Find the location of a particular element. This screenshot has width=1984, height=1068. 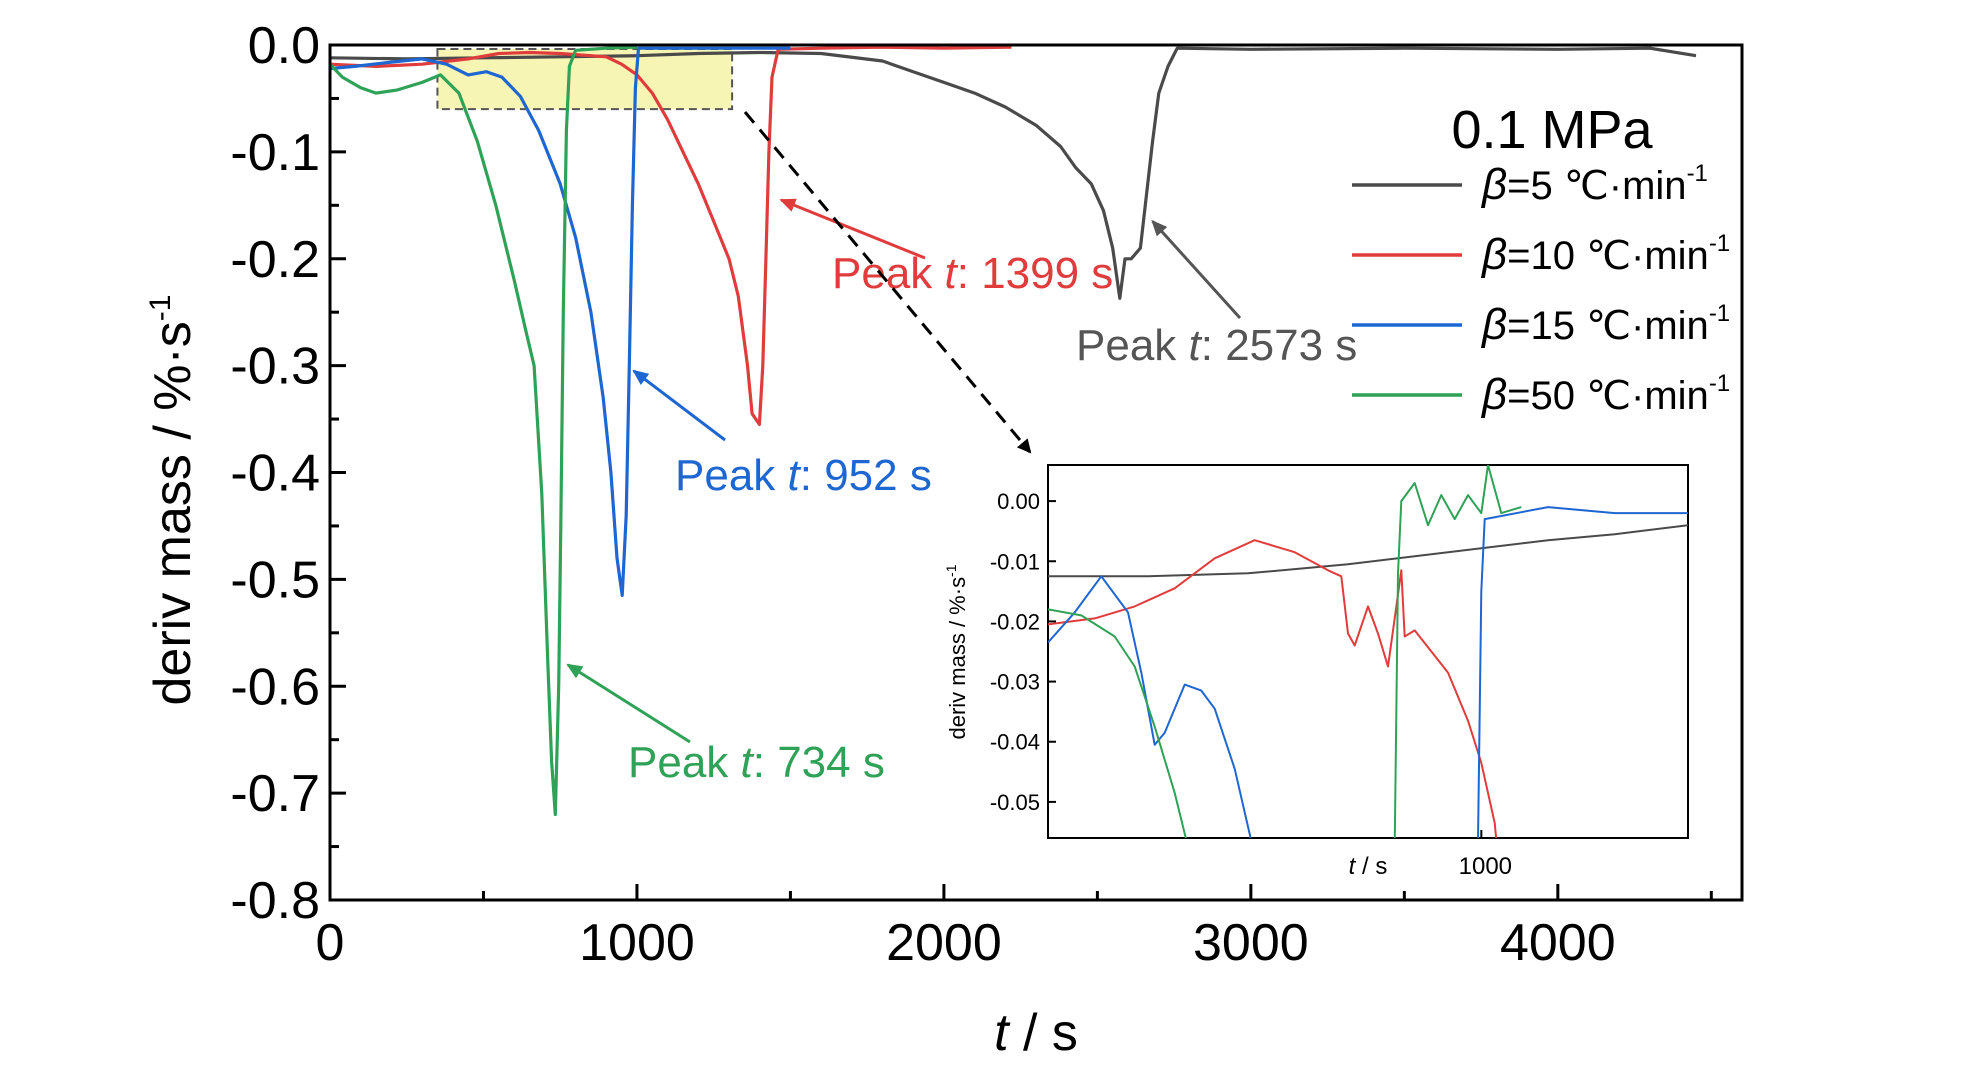

peak-annotation: Peak t: 2573 s is located at coordinates (1216, 294).